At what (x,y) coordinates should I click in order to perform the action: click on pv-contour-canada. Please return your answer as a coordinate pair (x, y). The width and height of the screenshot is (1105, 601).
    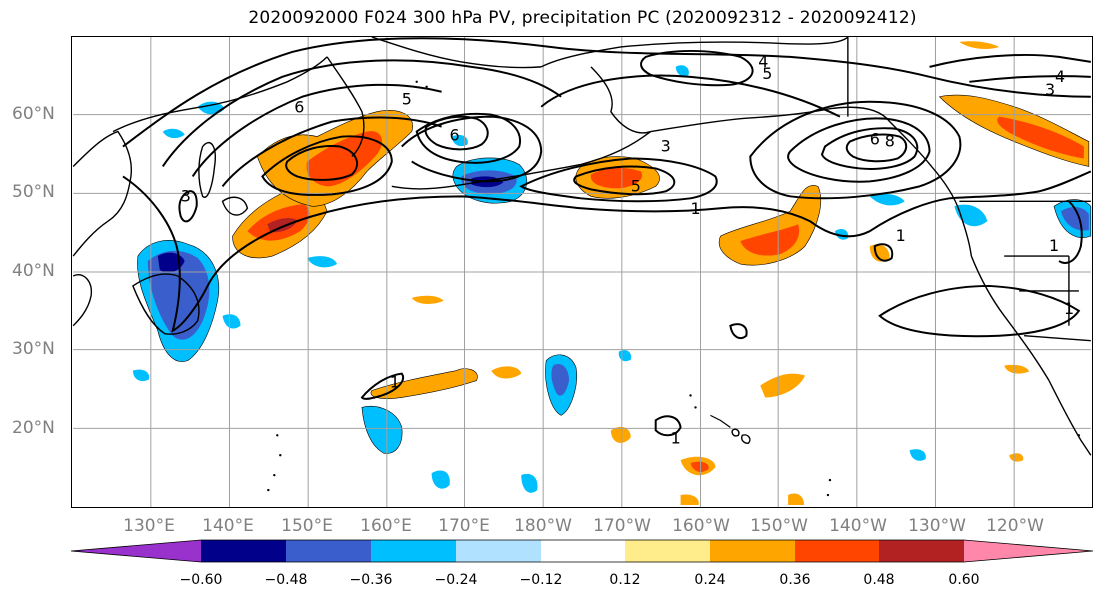
    Looking at the image, I should click on (1010, 60).